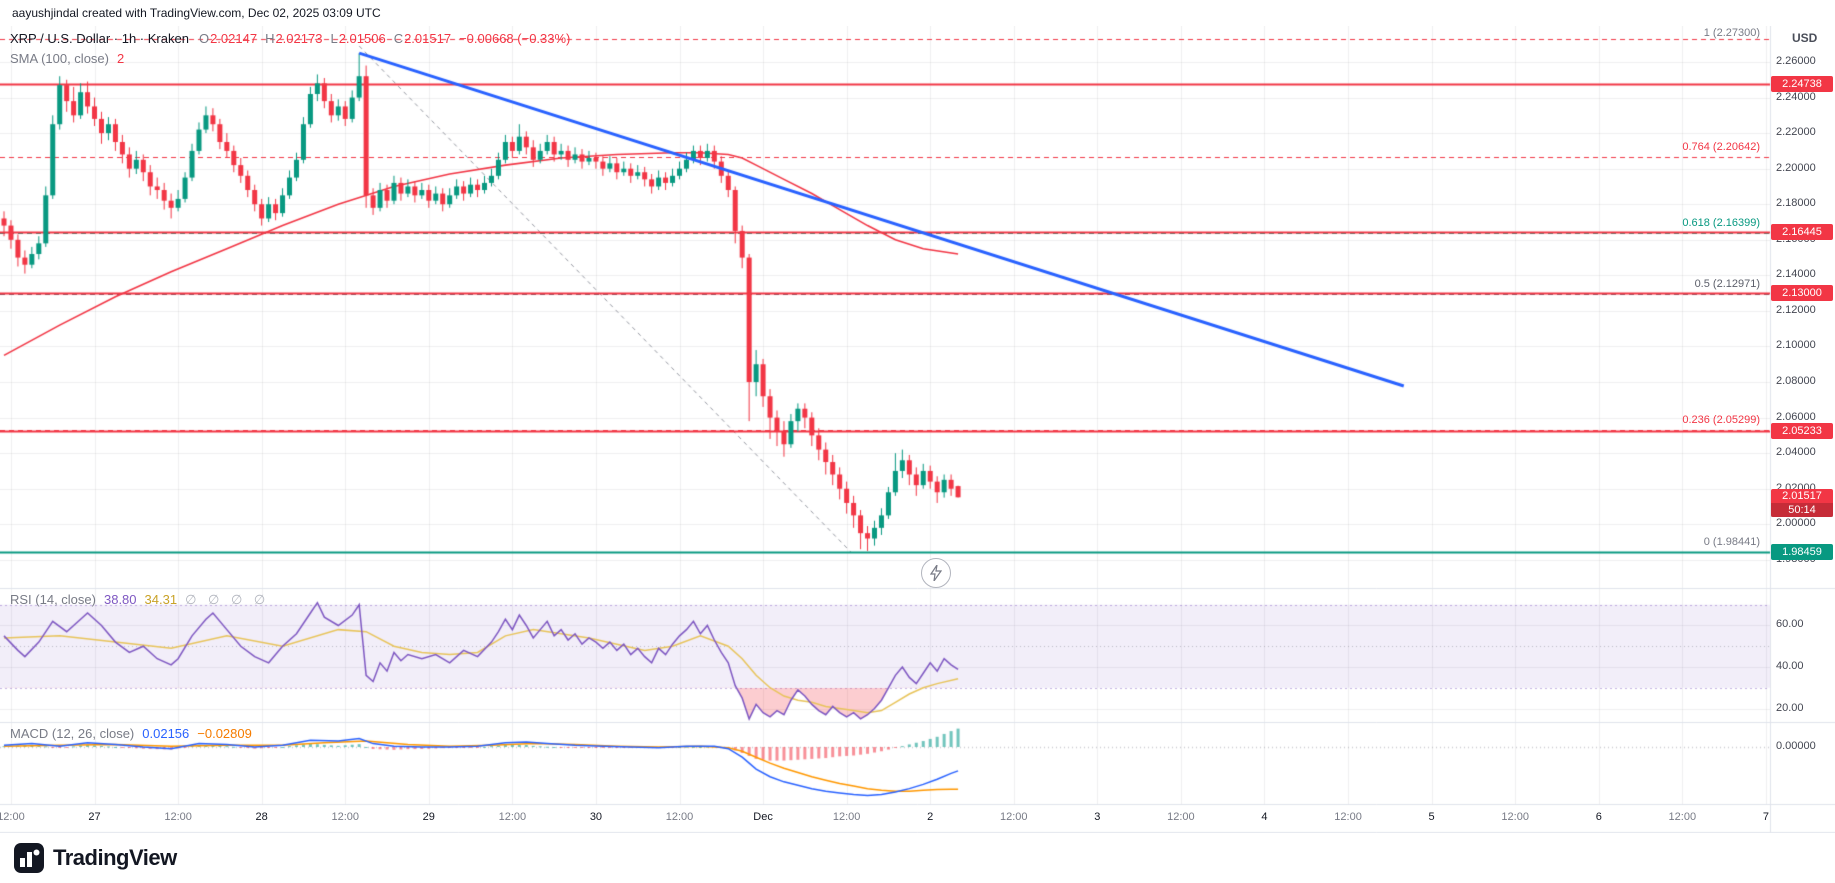  Describe the element at coordinates (362, 38) in the screenshot. I see `low-value: 2.01506` at that location.